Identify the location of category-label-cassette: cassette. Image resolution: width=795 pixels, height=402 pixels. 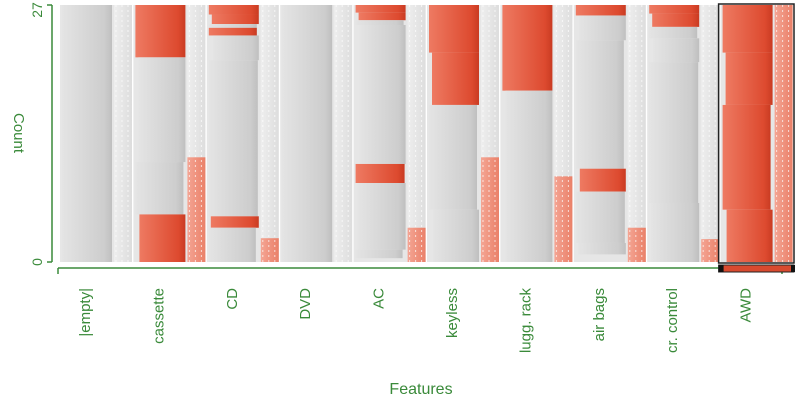
(158, 316).